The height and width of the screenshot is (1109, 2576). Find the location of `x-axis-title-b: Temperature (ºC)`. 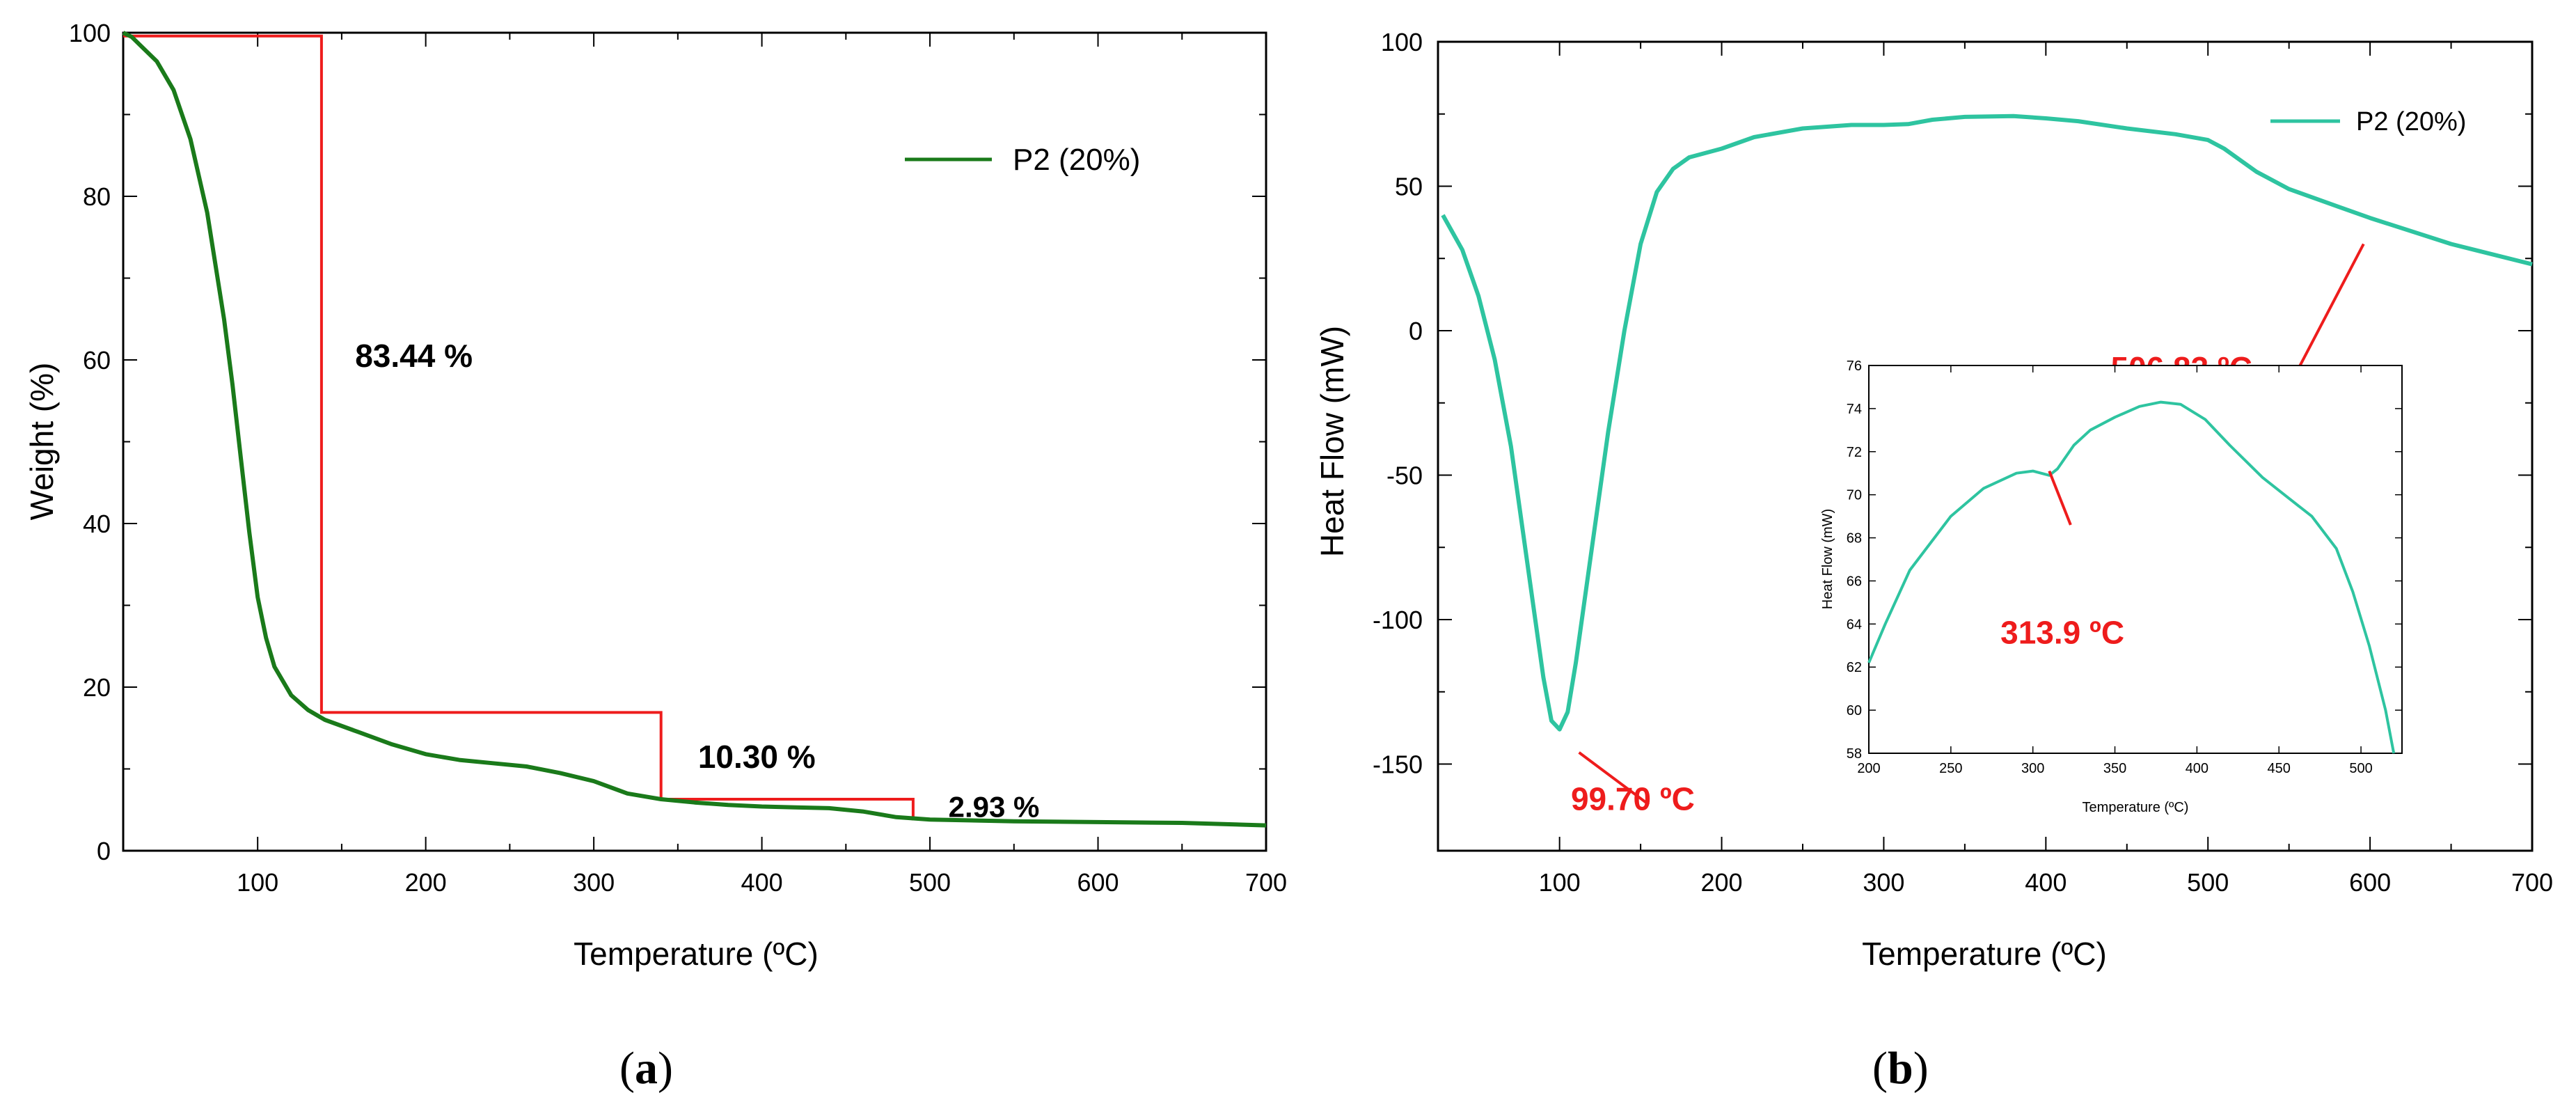

x-axis-title-b: Temperature (ºC) is located at coordinates (1984, 954).